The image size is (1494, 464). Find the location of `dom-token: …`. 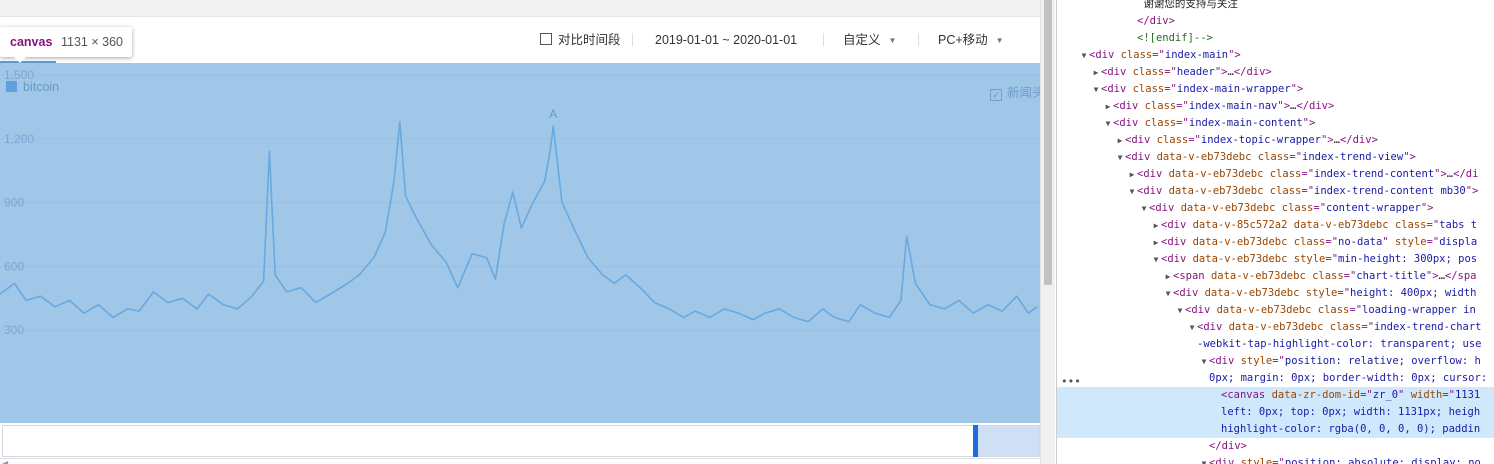

dom-token: … is located at coordinates (1230, 72).